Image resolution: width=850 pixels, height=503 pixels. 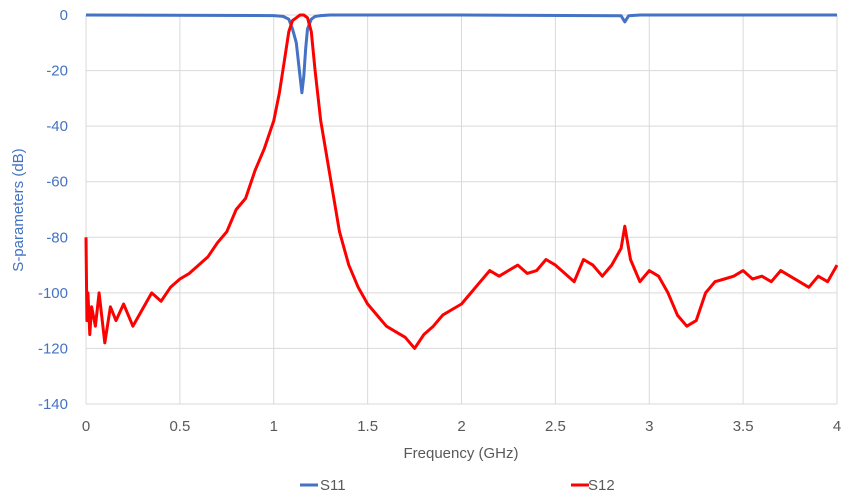 What do you see at coordinates (57, 126) in the screenshot?
I see `y-tick-label: -40` at bounding box center [57, 126].